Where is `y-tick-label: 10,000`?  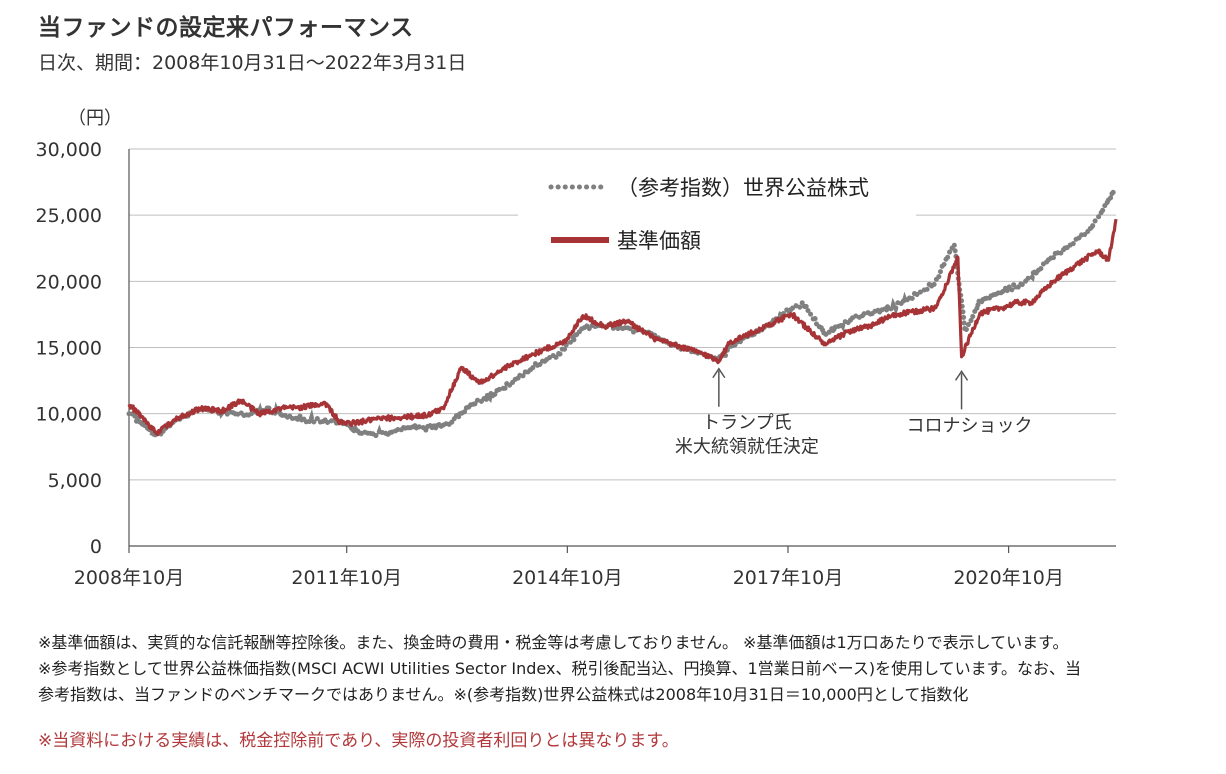
y-tick-label: 10,000 is located at coordinates (69, 415).